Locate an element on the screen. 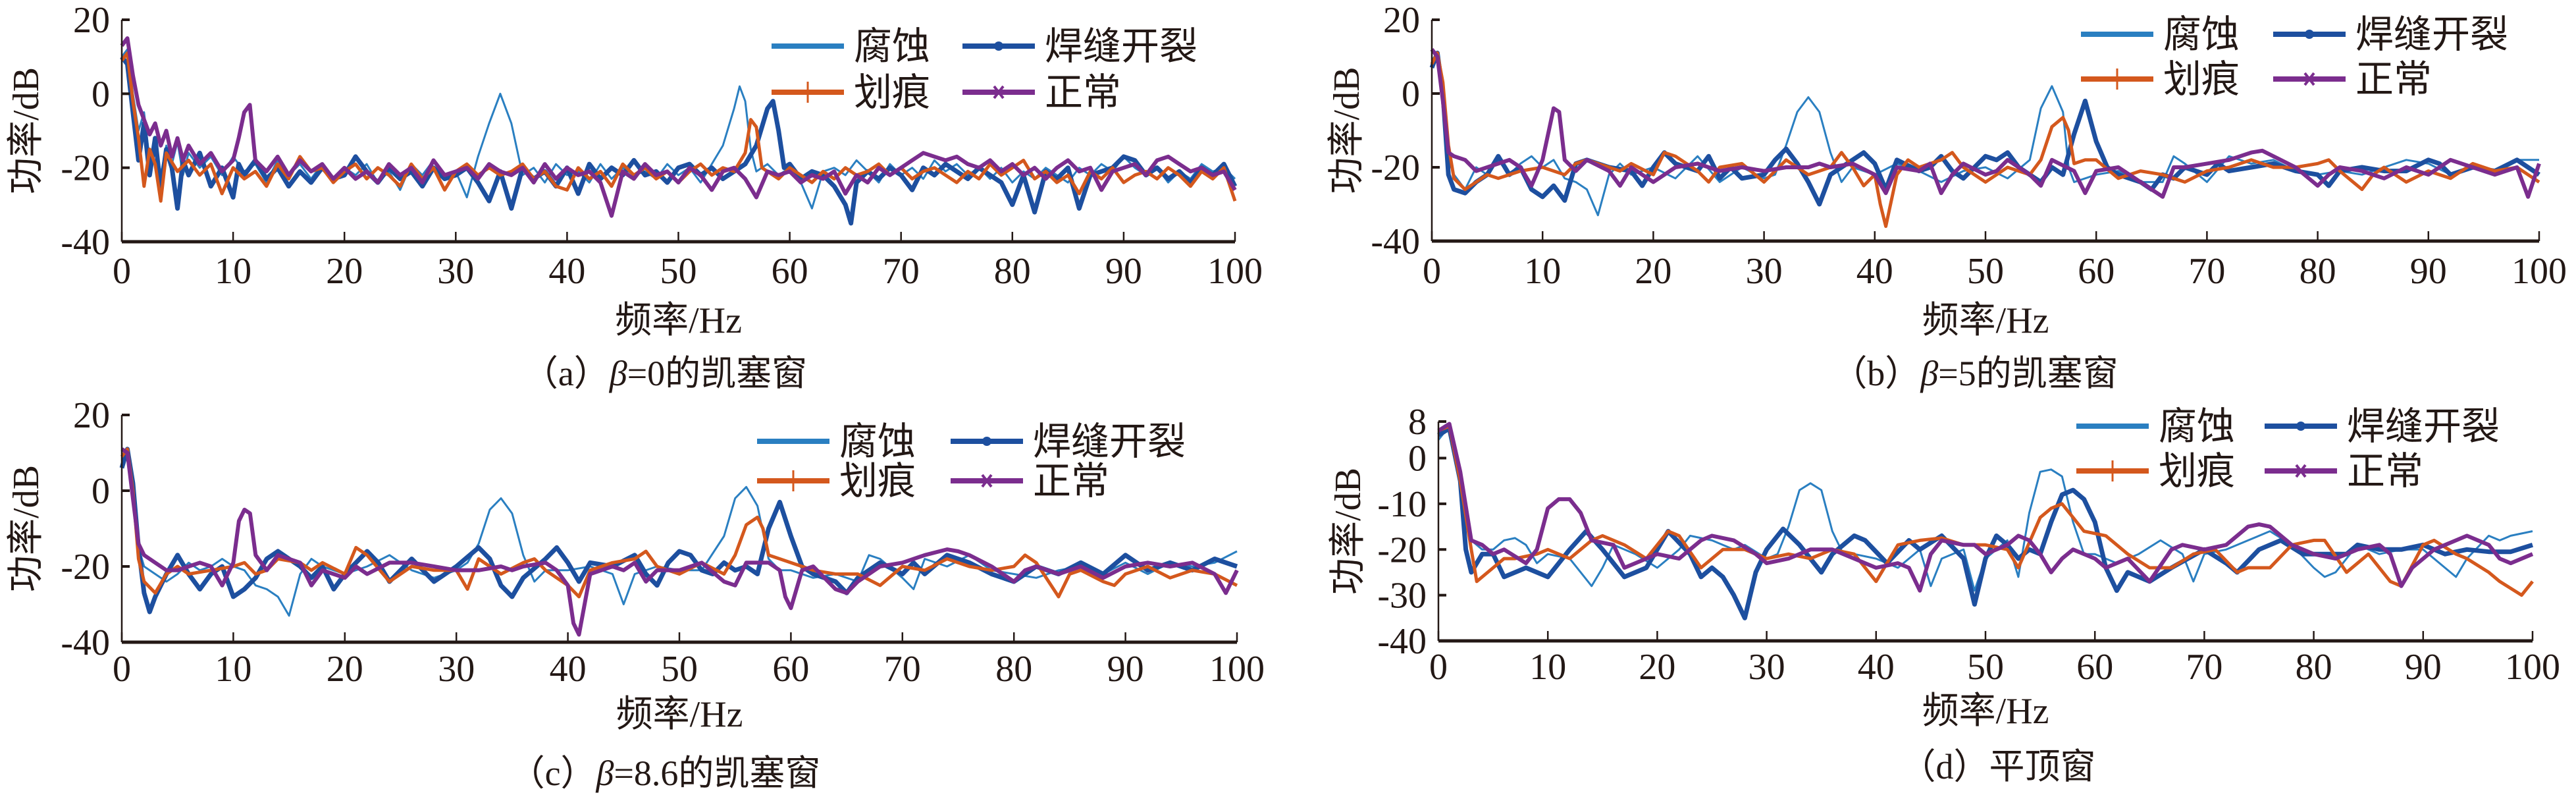  series-line-腐蚀 is located at coordinates (1985, 509).